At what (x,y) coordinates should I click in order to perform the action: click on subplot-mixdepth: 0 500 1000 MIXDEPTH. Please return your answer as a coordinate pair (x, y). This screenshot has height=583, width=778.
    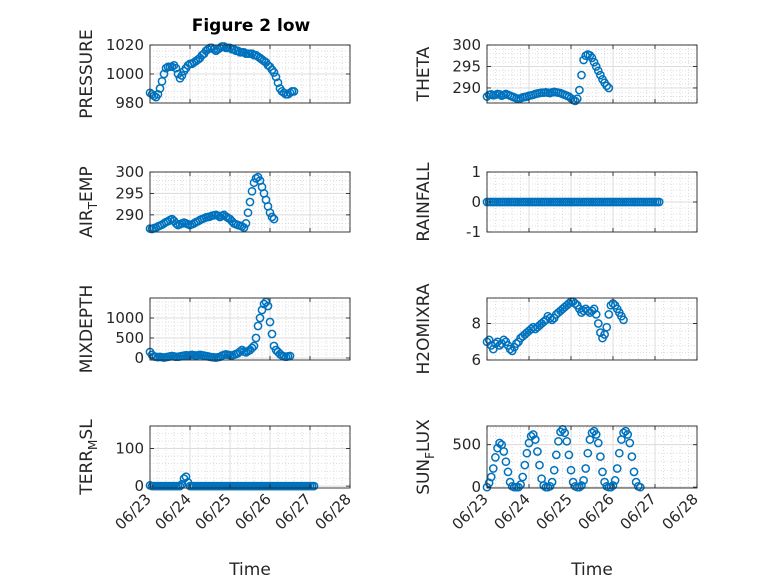
    Looking at the image, I should click on (214, 329).